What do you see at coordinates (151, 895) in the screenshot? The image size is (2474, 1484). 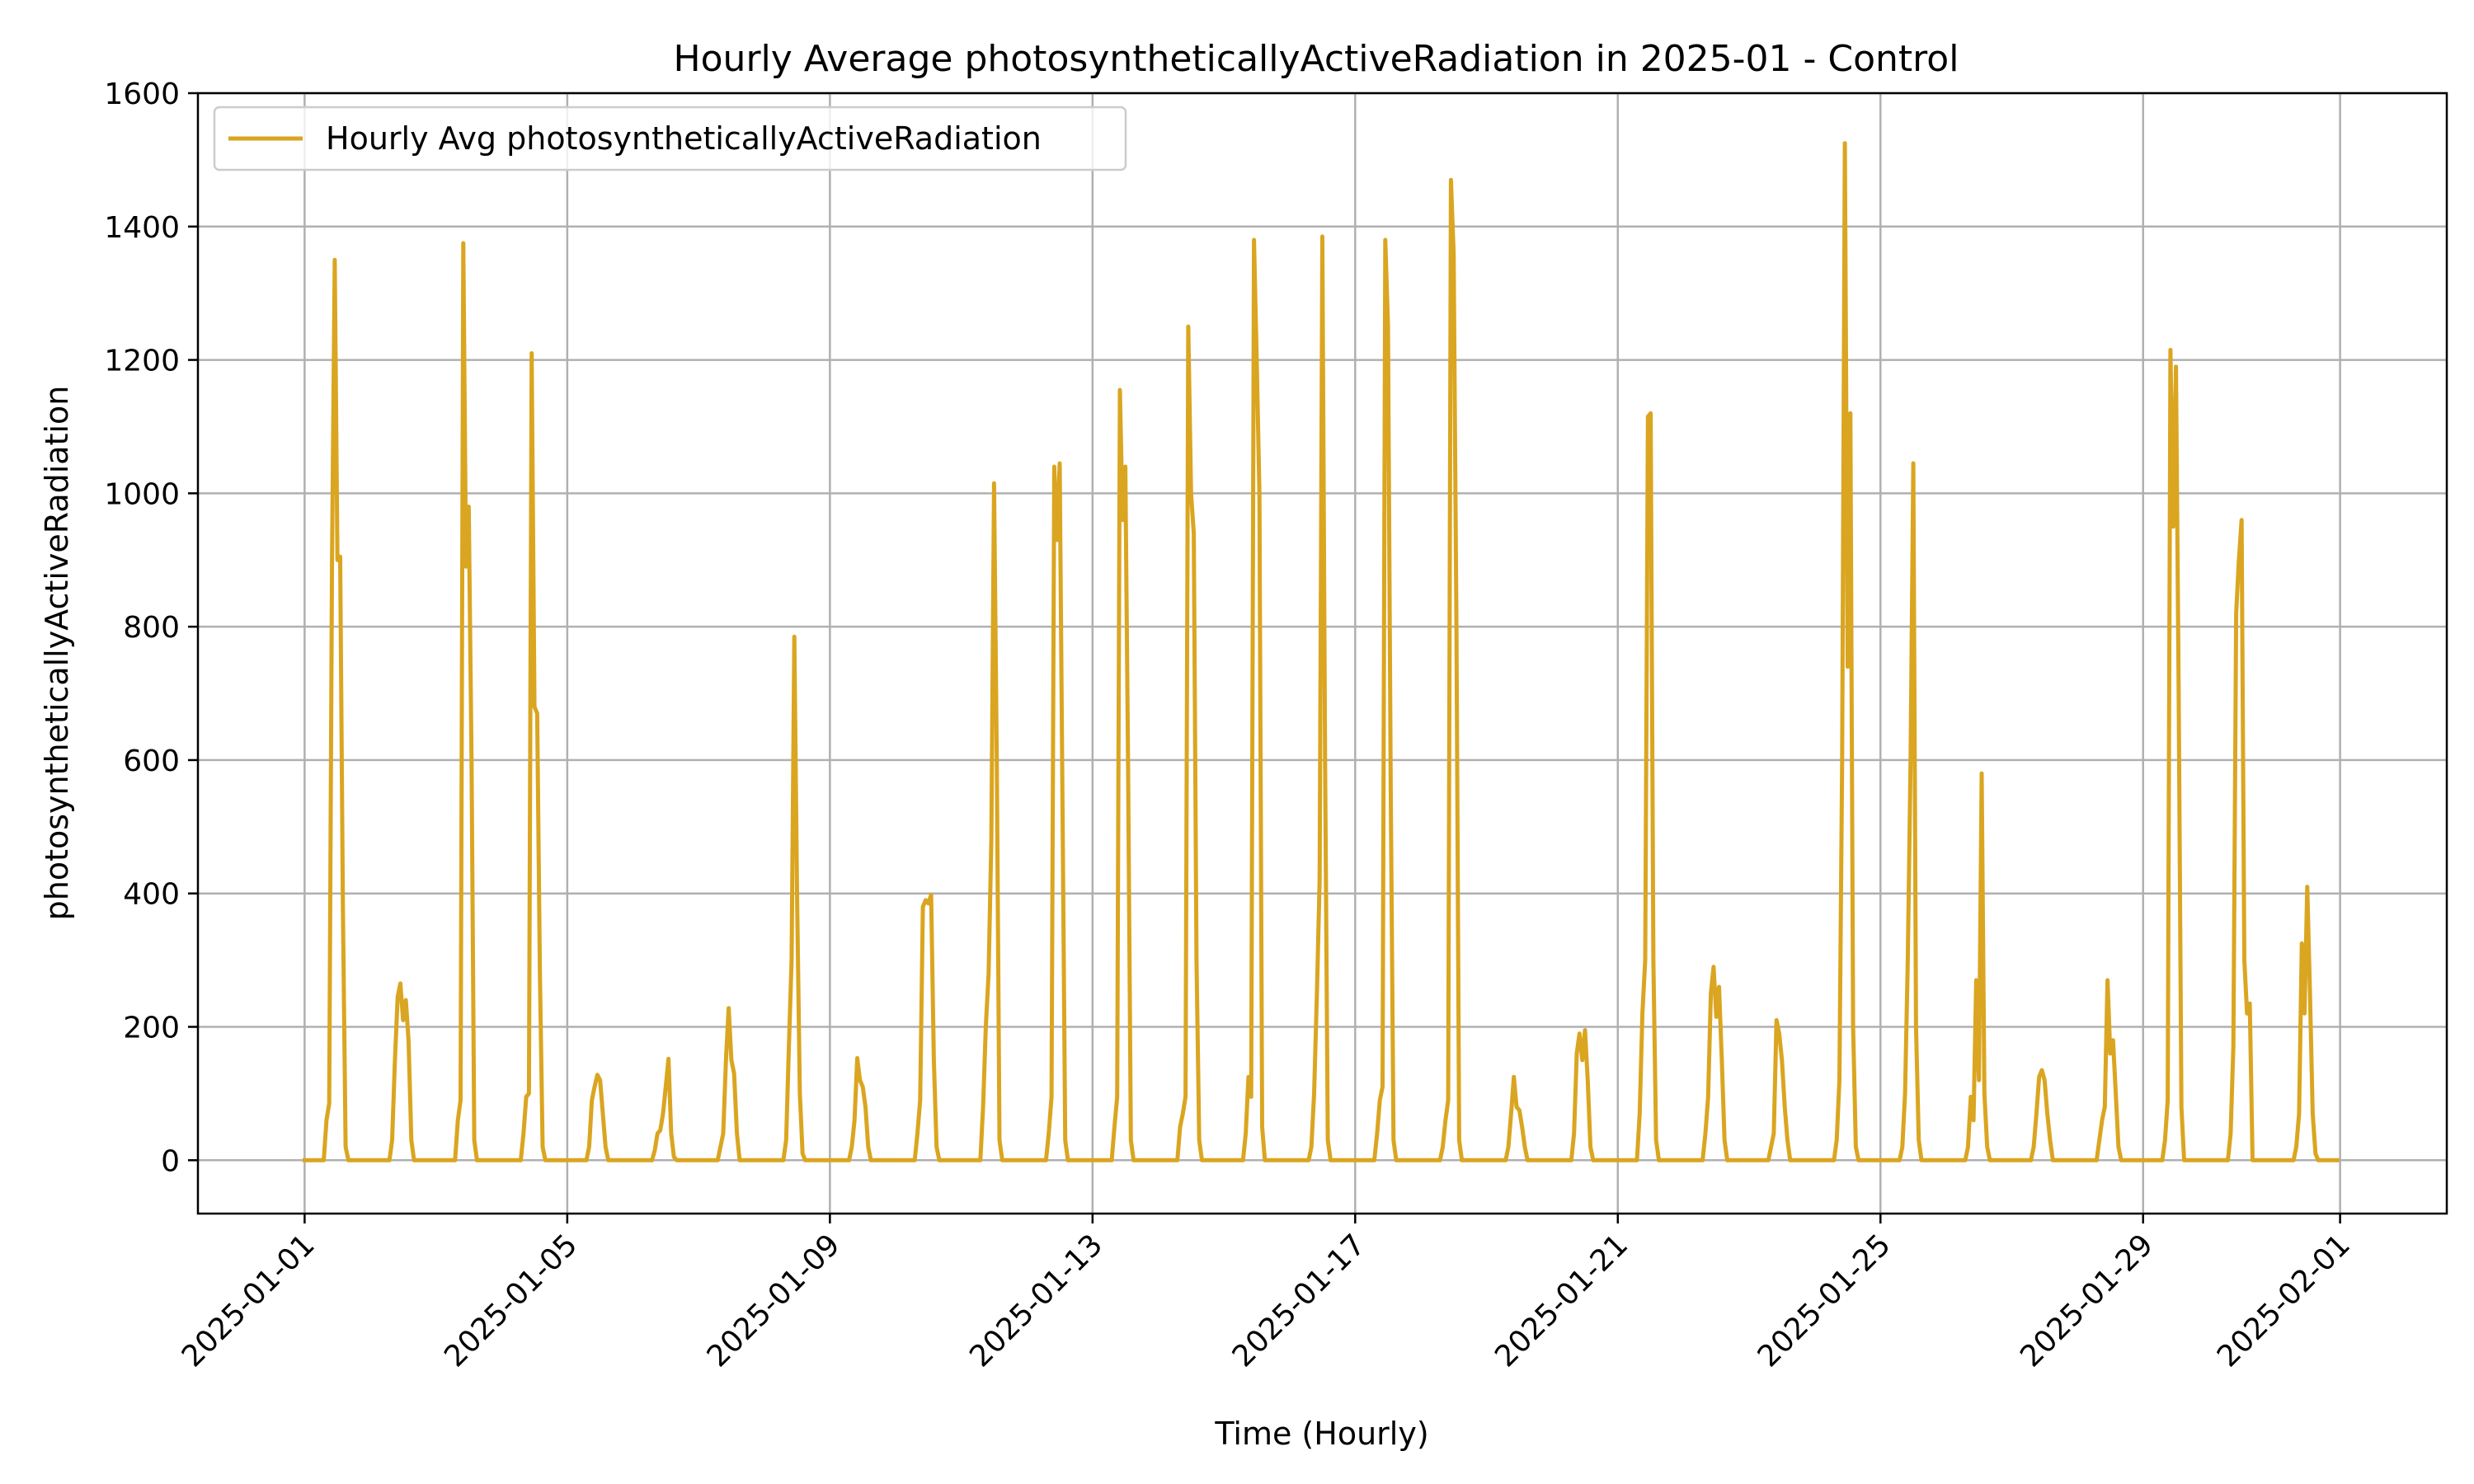 I see `y-tick-label: 400` at bounding box center [151, 895].